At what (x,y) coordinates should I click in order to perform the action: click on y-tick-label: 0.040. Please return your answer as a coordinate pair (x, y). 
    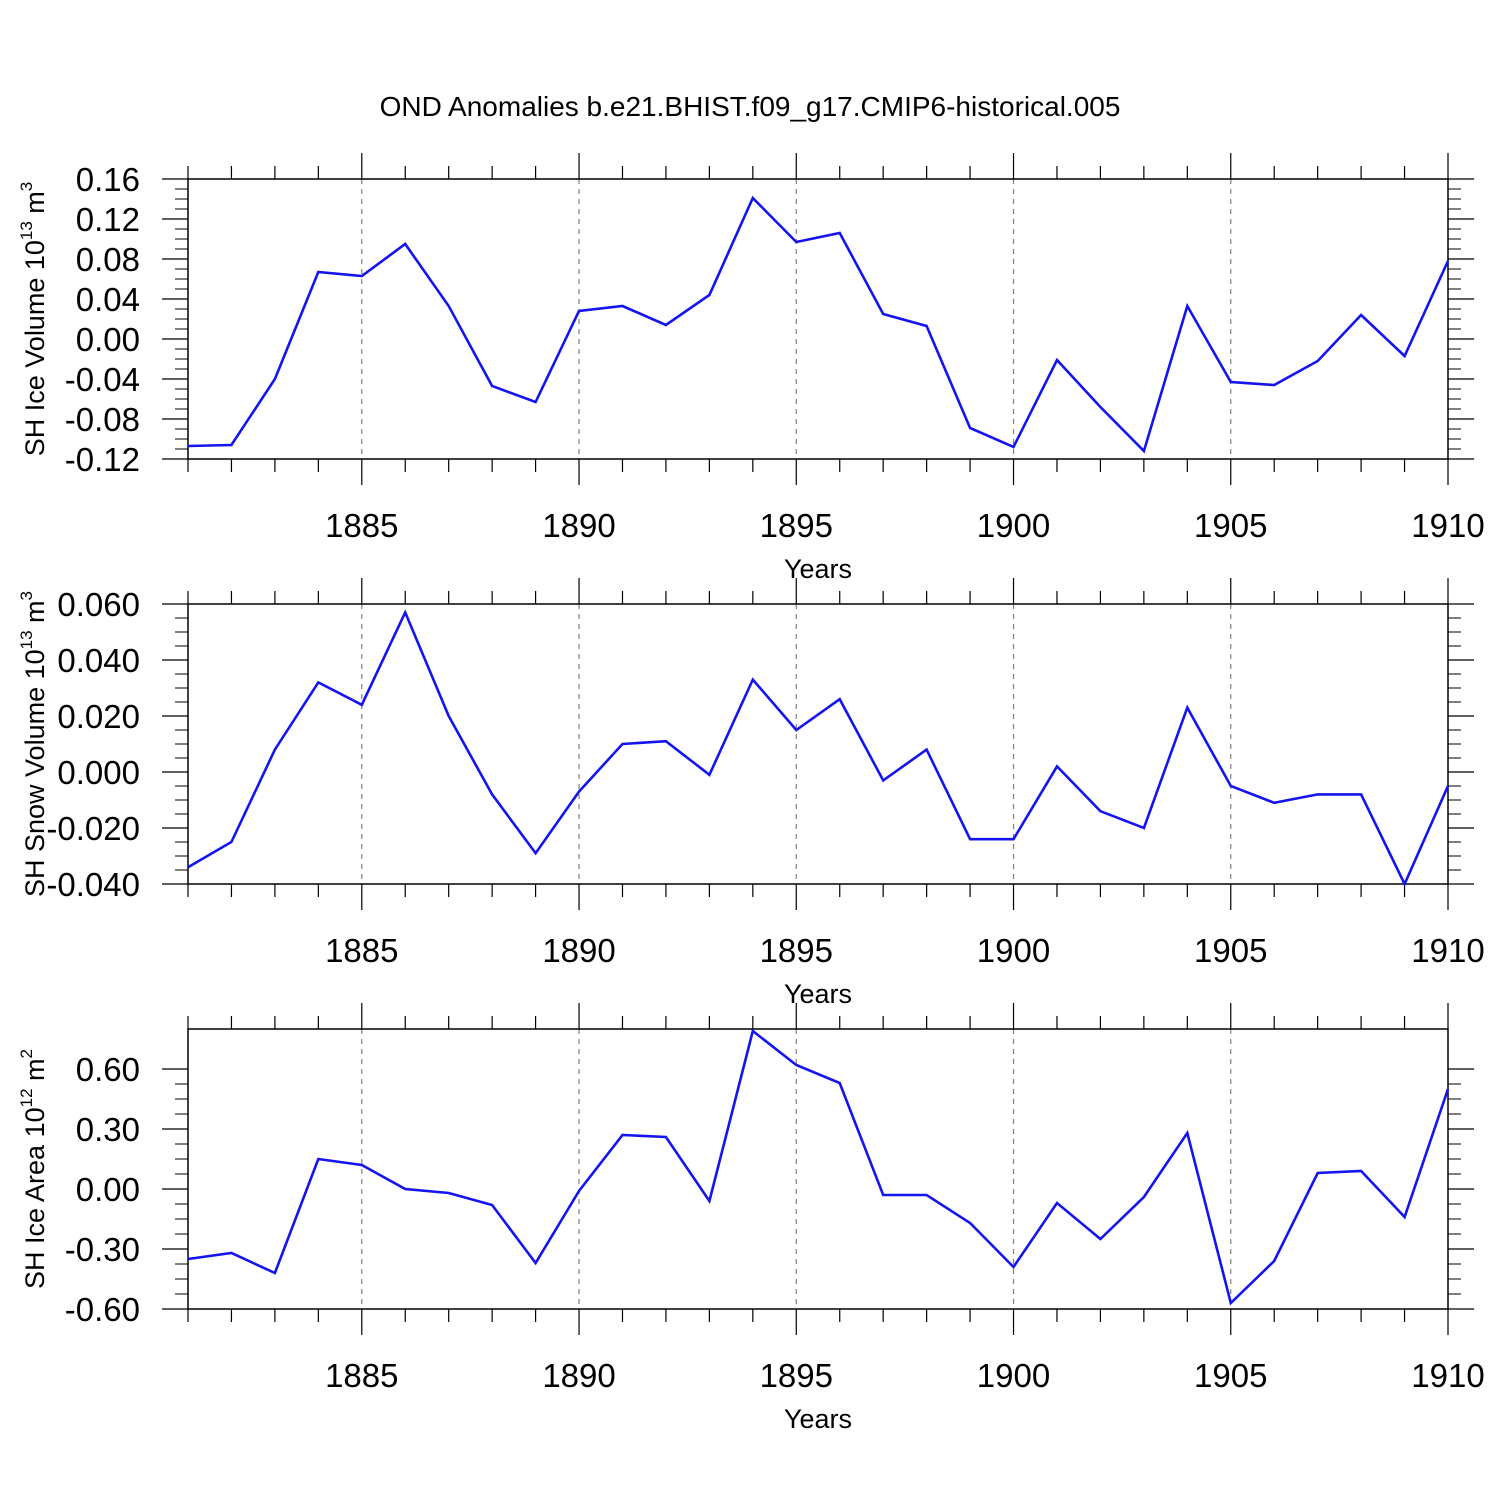
    Looking at the image, I should click on (98, 660).